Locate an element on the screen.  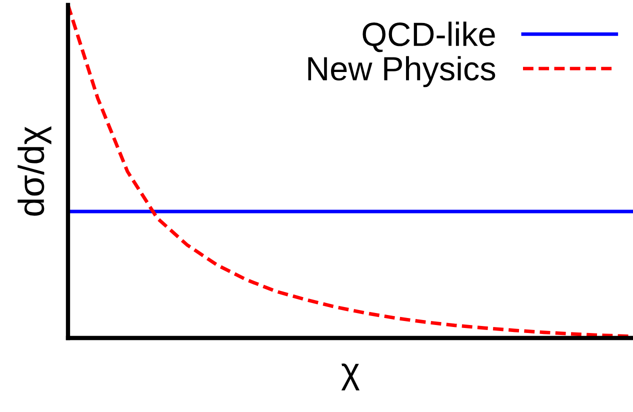
legend-label: New Physics is located at coordinates (402, 72).